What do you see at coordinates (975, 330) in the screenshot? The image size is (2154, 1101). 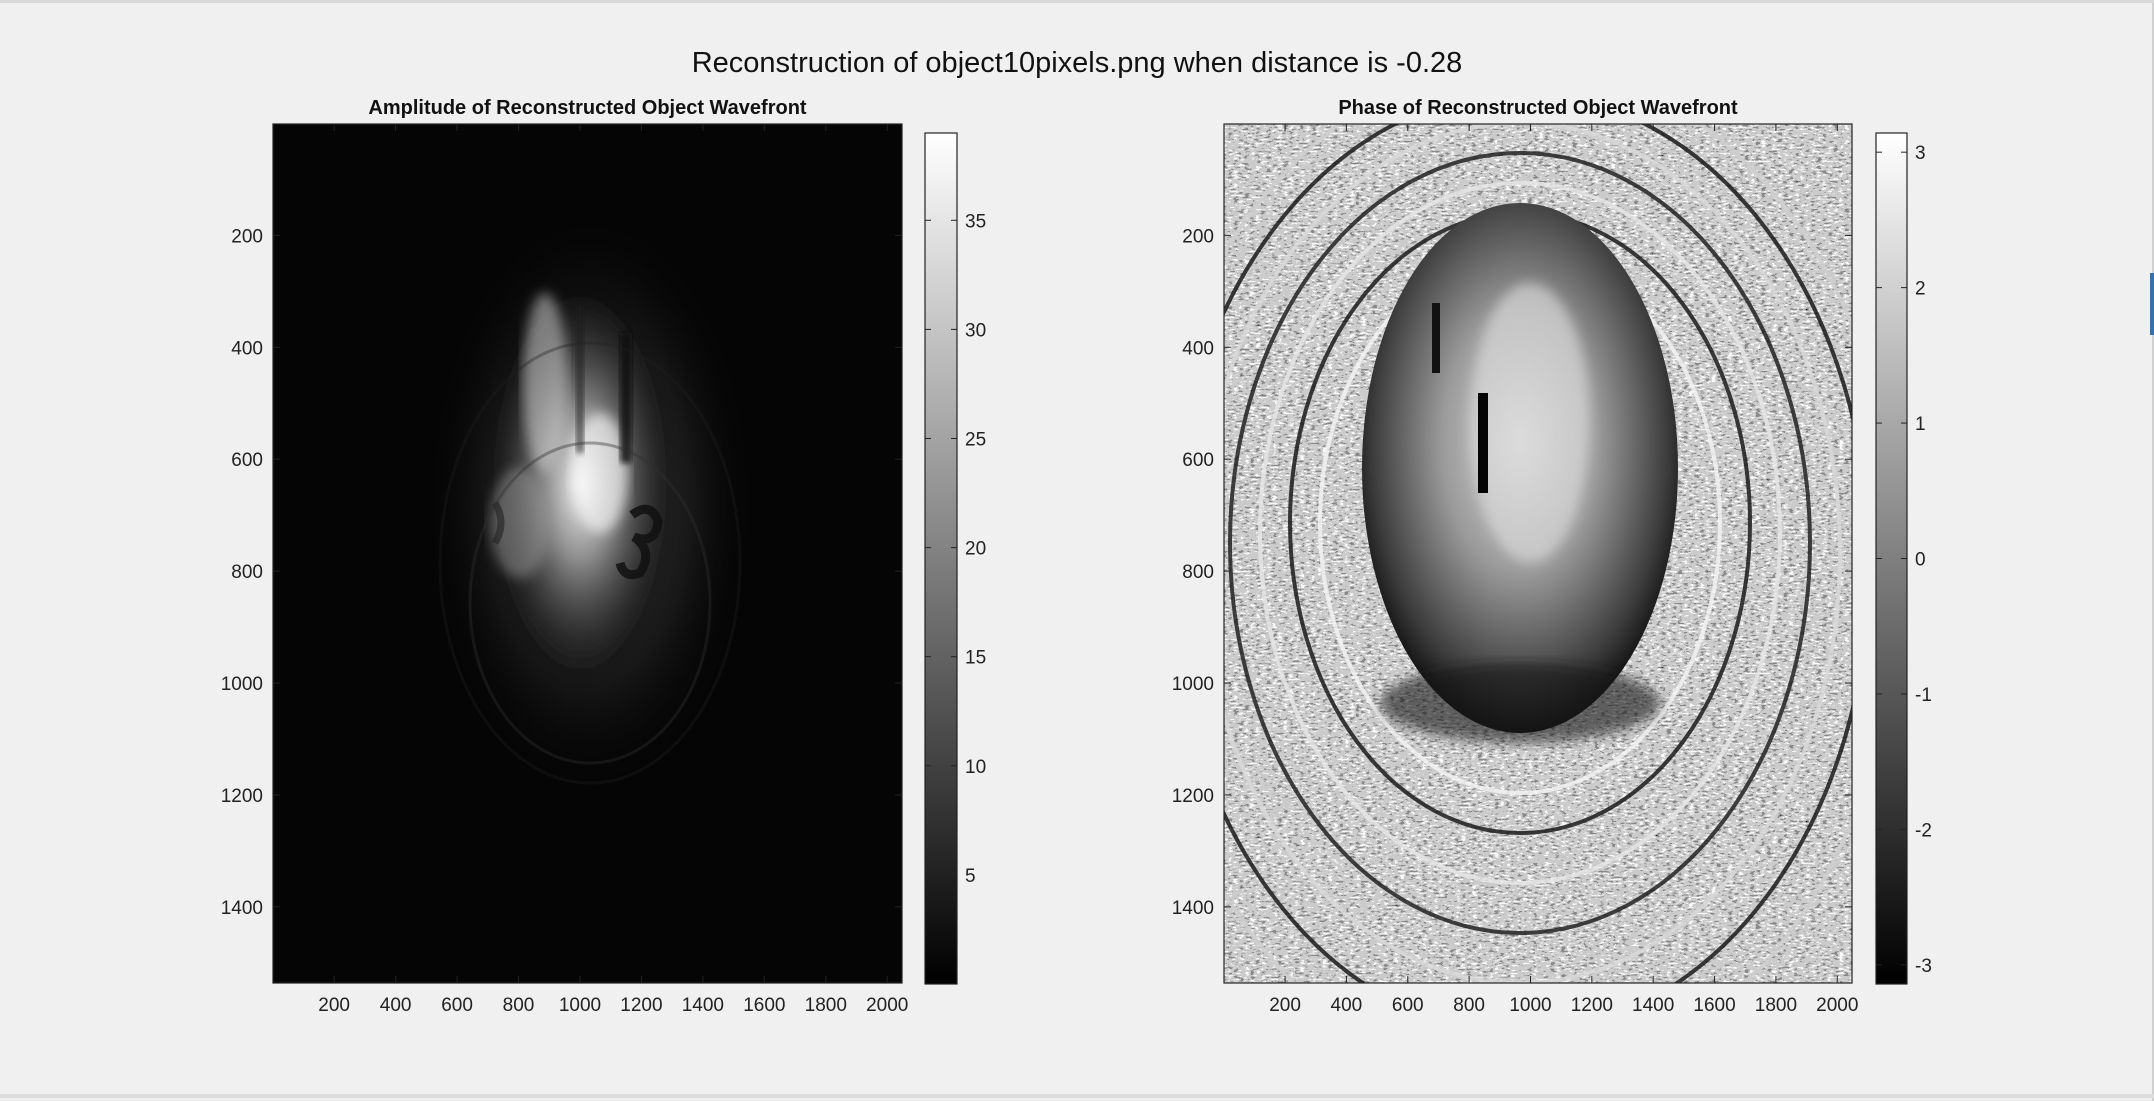 I see `colorbar-tick-label: 30` at bounding box center [975, 330].